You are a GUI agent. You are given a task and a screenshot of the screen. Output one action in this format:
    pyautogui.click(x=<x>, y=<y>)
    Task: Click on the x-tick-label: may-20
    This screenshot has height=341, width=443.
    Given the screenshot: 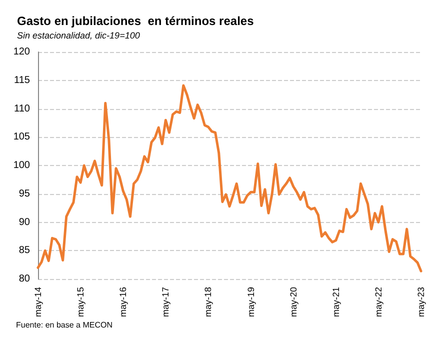 What is the action you would take?
    pyautogui.click(x=293, y=302)
    